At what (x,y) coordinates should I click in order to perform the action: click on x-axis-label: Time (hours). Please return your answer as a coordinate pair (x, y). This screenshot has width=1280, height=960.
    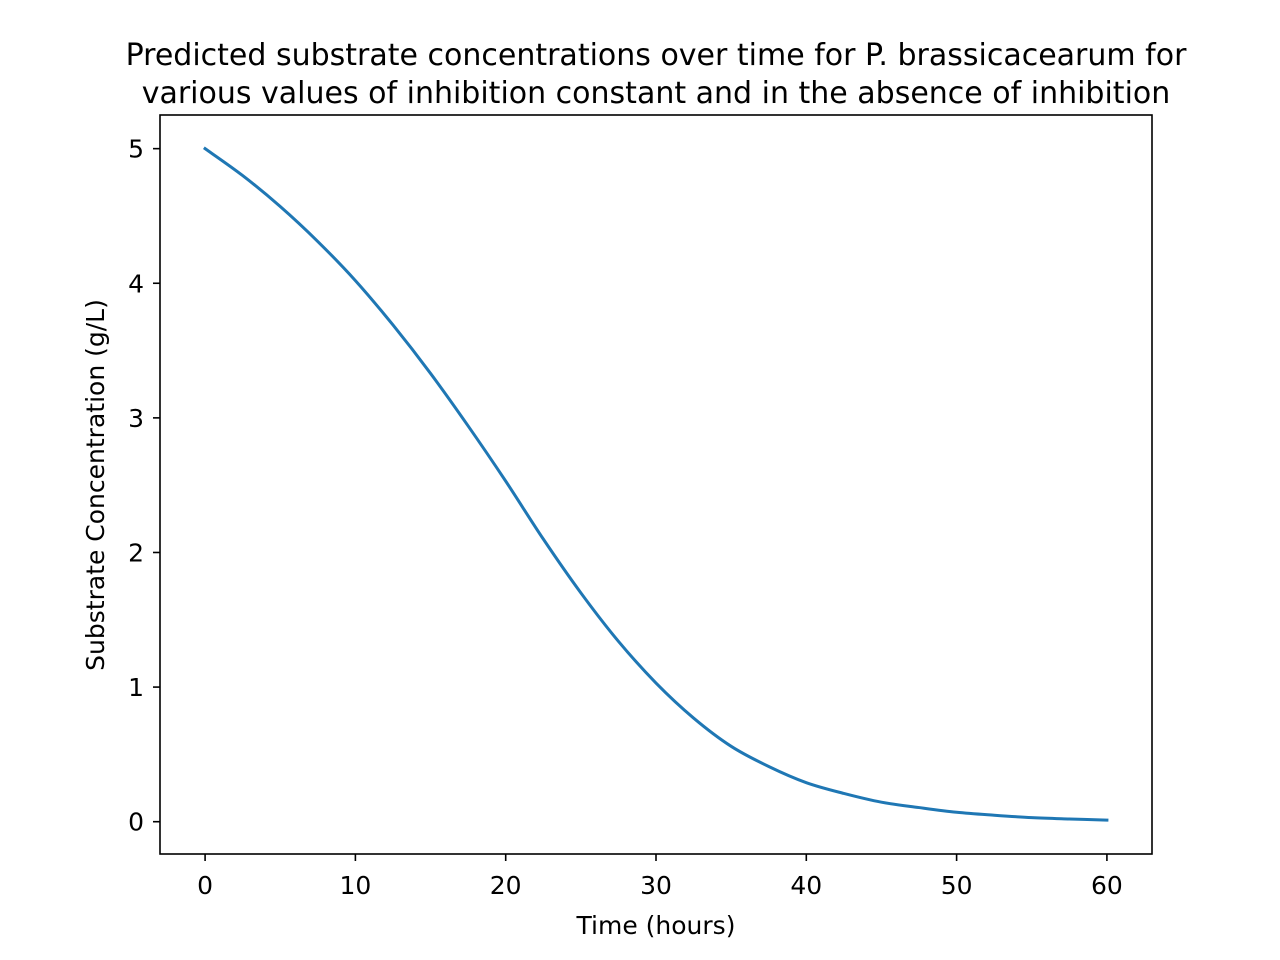
    Looking at the image, I should click on (656, 925).